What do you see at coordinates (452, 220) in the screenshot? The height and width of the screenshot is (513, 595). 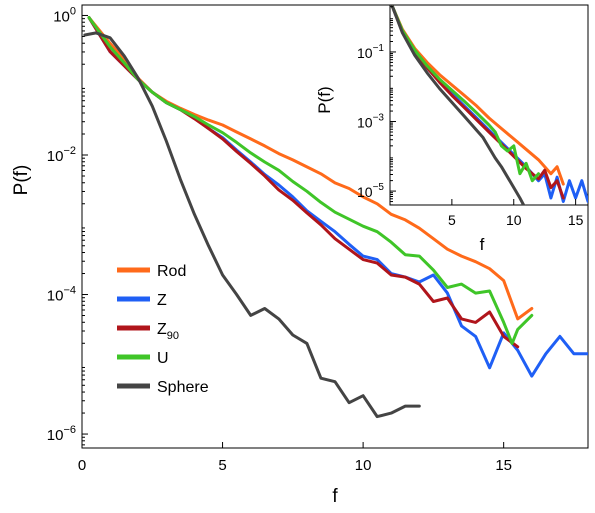 I see `inset-x-tick-label: 5` at bounding box center [452, 220].